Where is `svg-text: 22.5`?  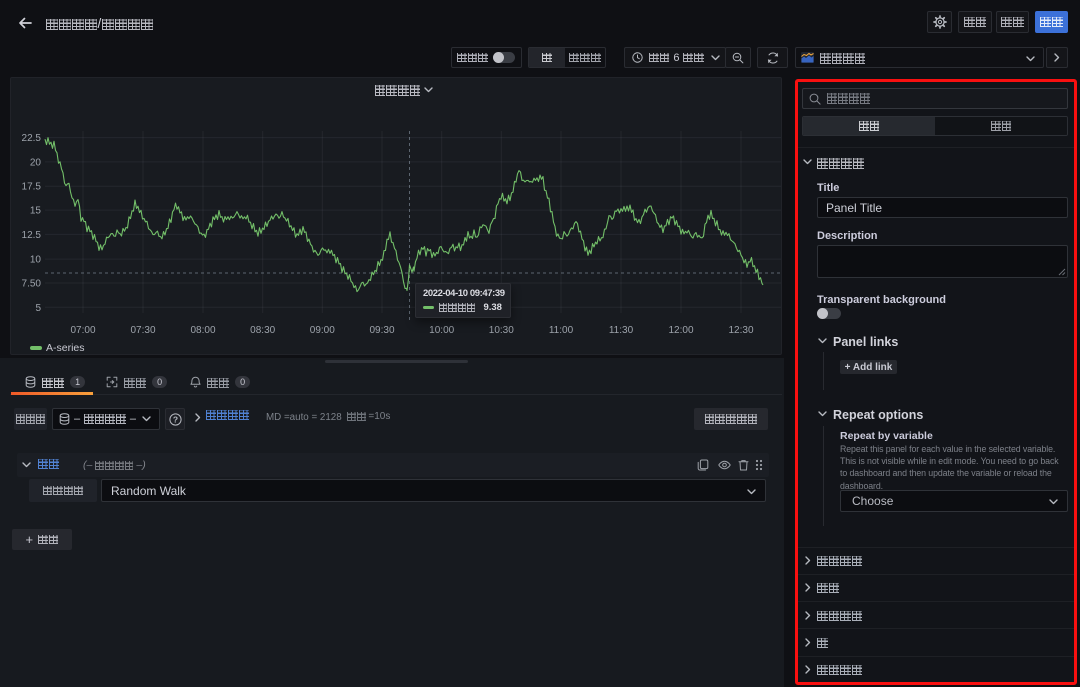
svg-text: 22.5 is located at coordinates (32, 138).